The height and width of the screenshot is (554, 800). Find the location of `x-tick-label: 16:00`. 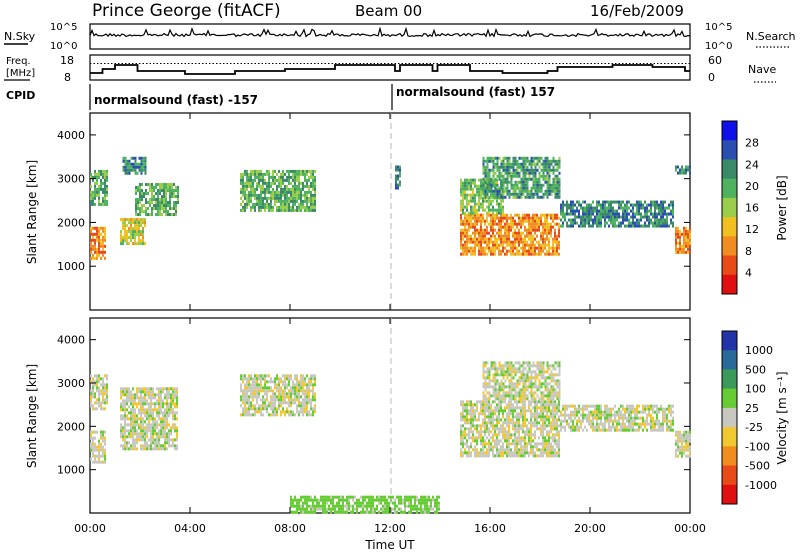

x-tick-label: 16:00 is located at coordinates (490, 528).